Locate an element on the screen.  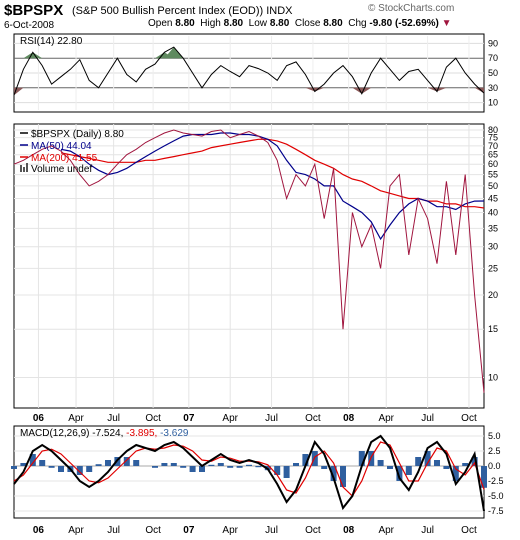
price-ytick-label: 75 is located at coordinates (493, 138).